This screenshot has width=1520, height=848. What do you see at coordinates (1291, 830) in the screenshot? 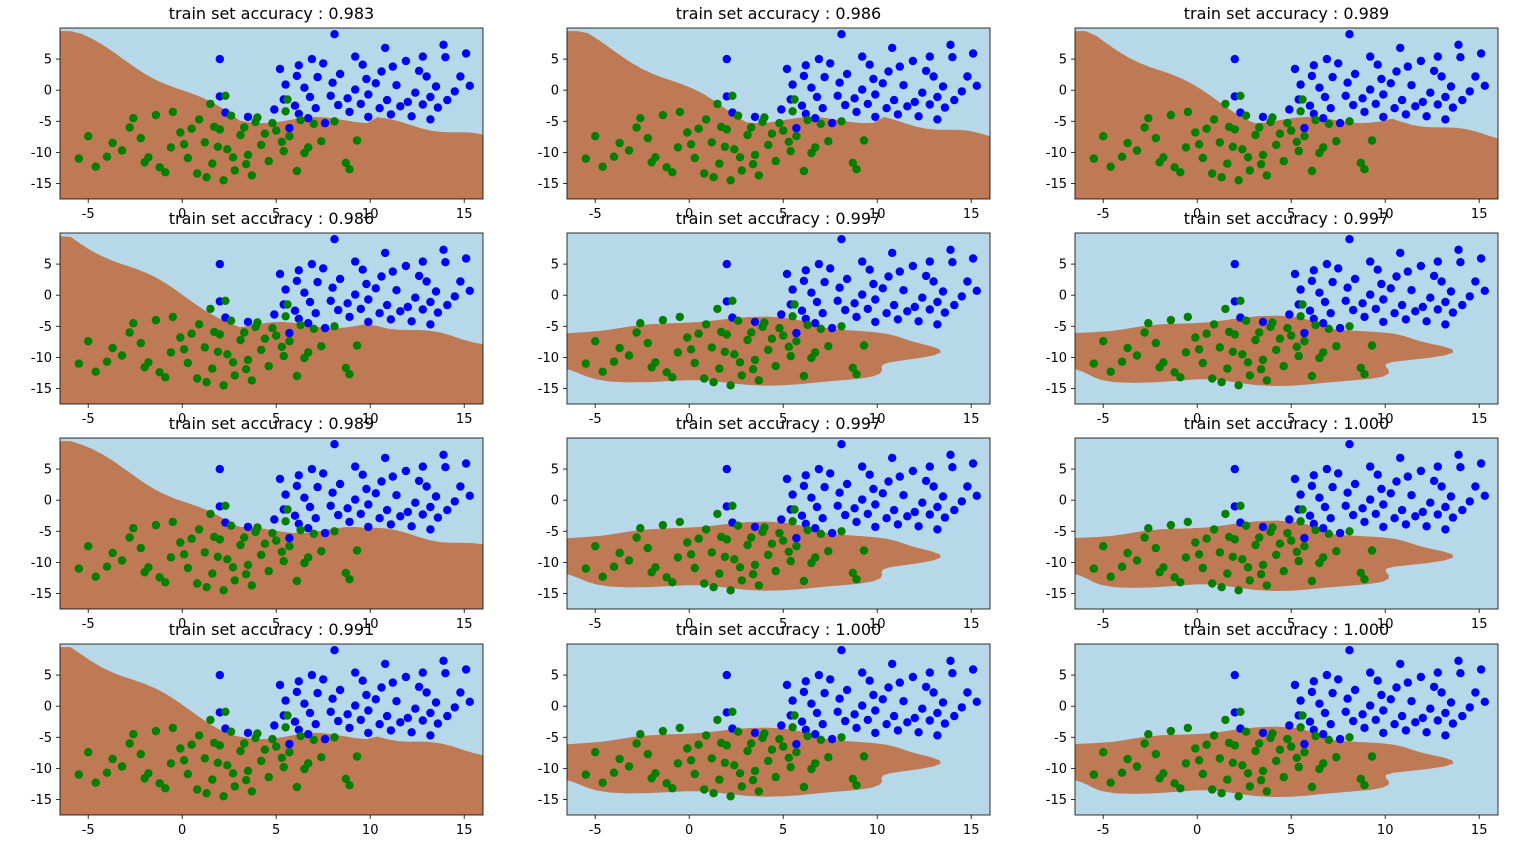
I see `x-tick-label: 5` at bounding box center [1291, 830].